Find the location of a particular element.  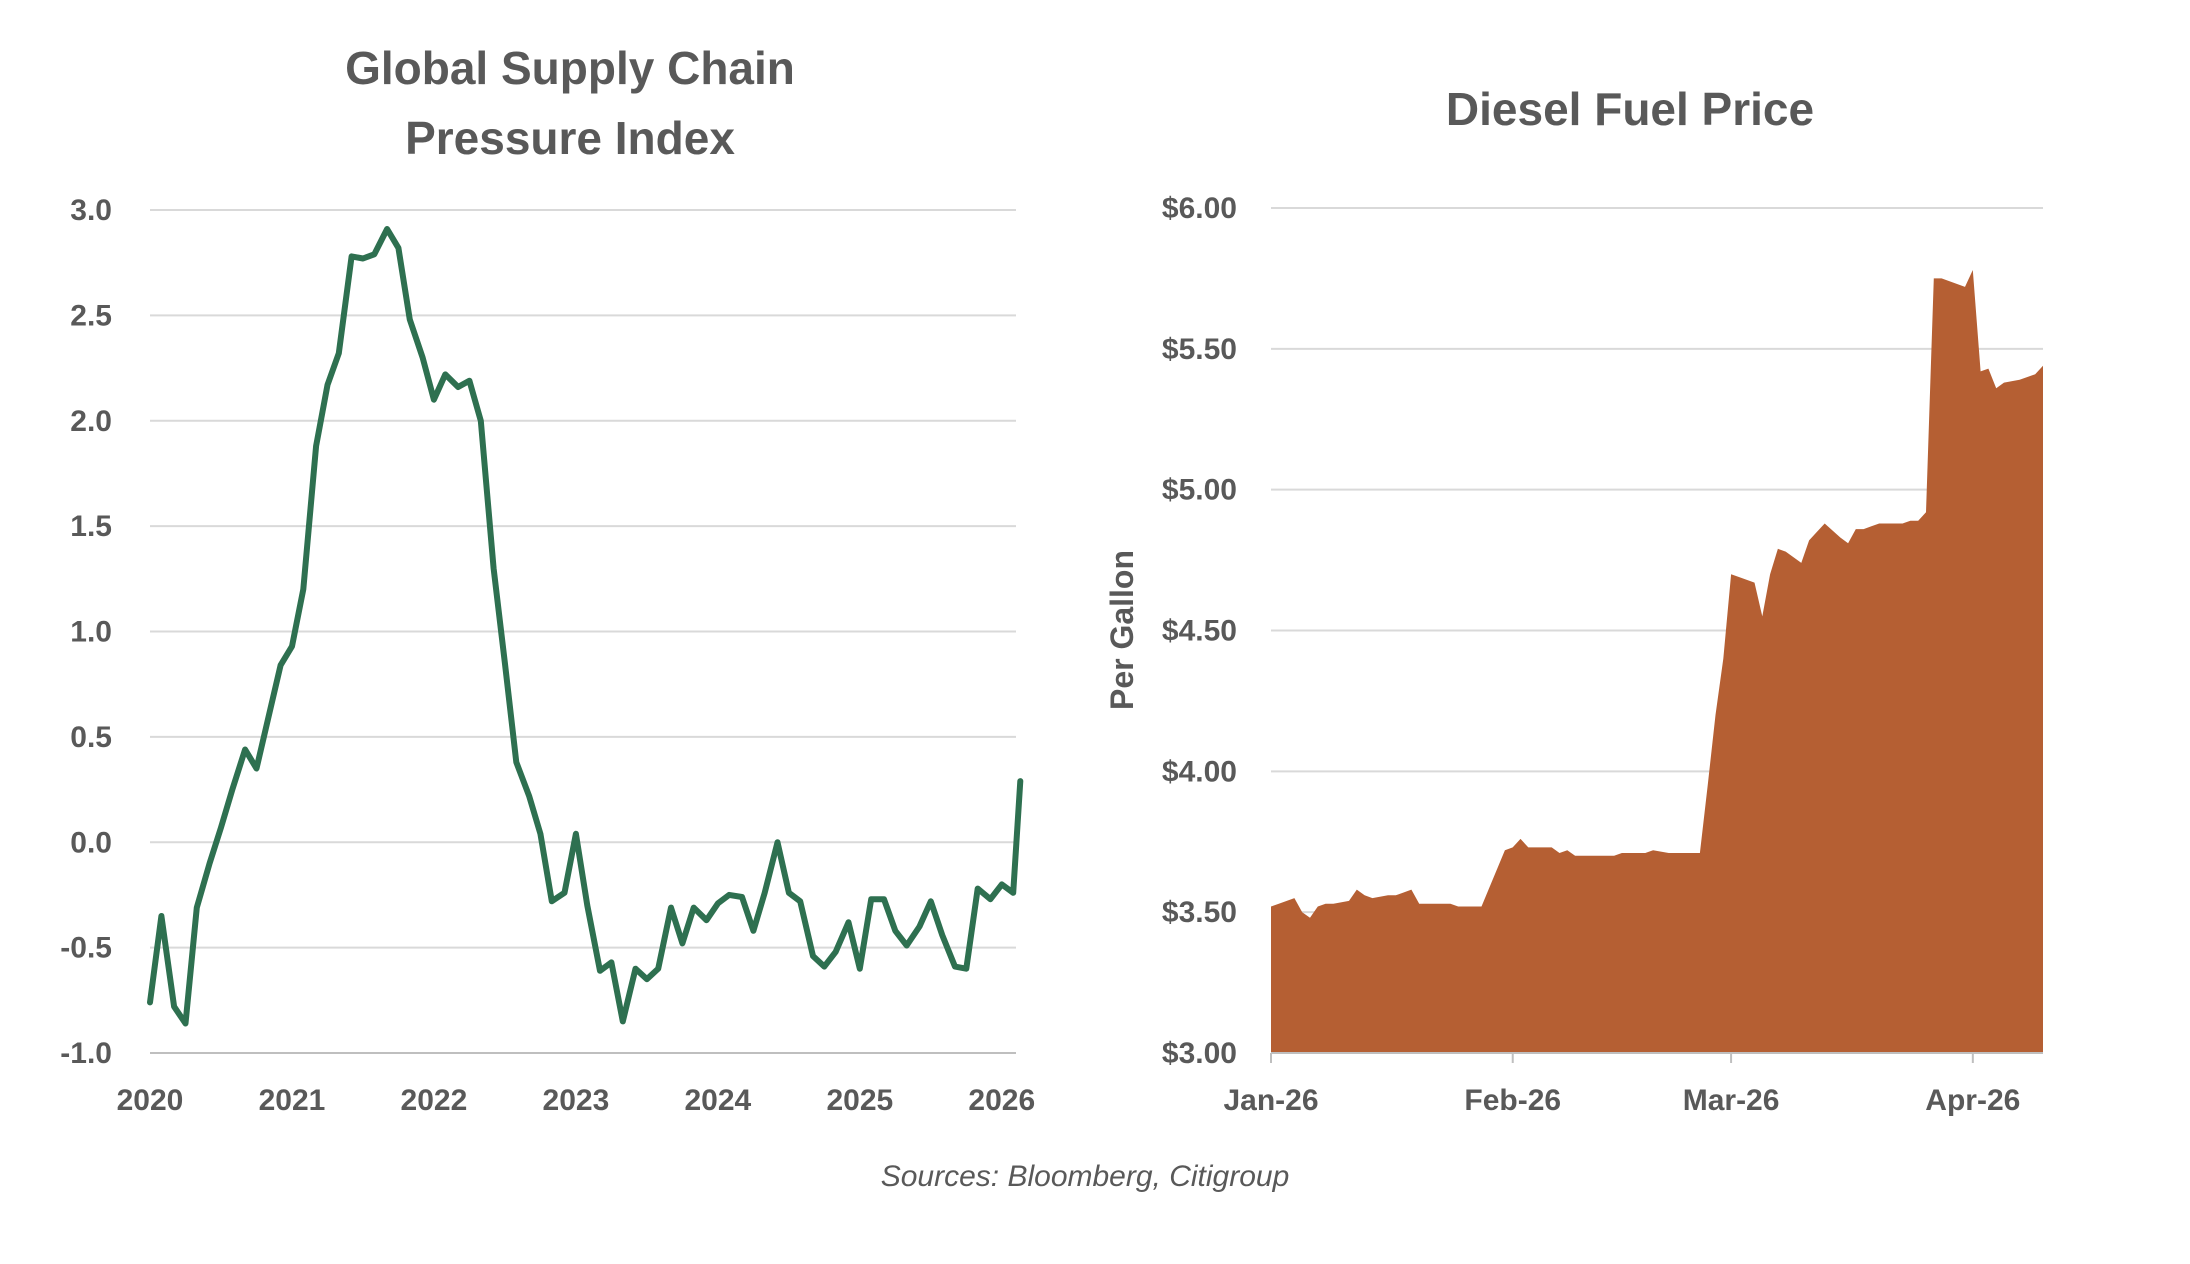

gscpi-y-tick: 0.0 is located at coordinates (91, 842).